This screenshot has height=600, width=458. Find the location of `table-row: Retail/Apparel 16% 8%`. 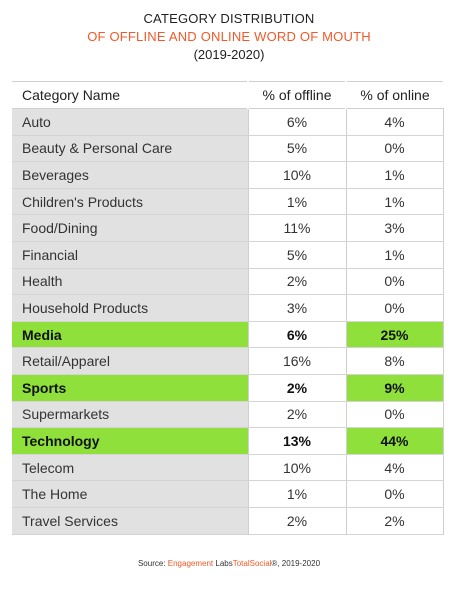

table-row: Retail/Apparel 16% 8% is located at coordinates (228, 361).